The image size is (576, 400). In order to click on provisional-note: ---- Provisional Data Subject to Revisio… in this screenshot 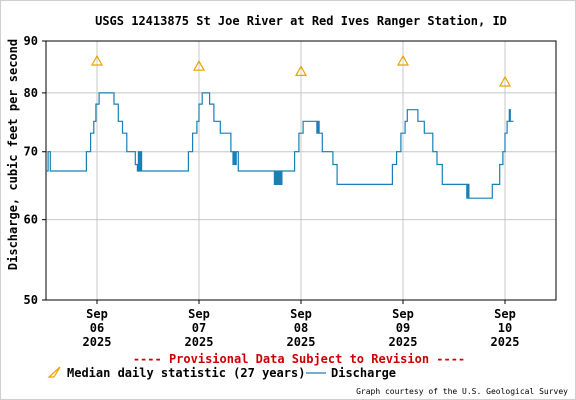, I will do `click(299, 359)`.